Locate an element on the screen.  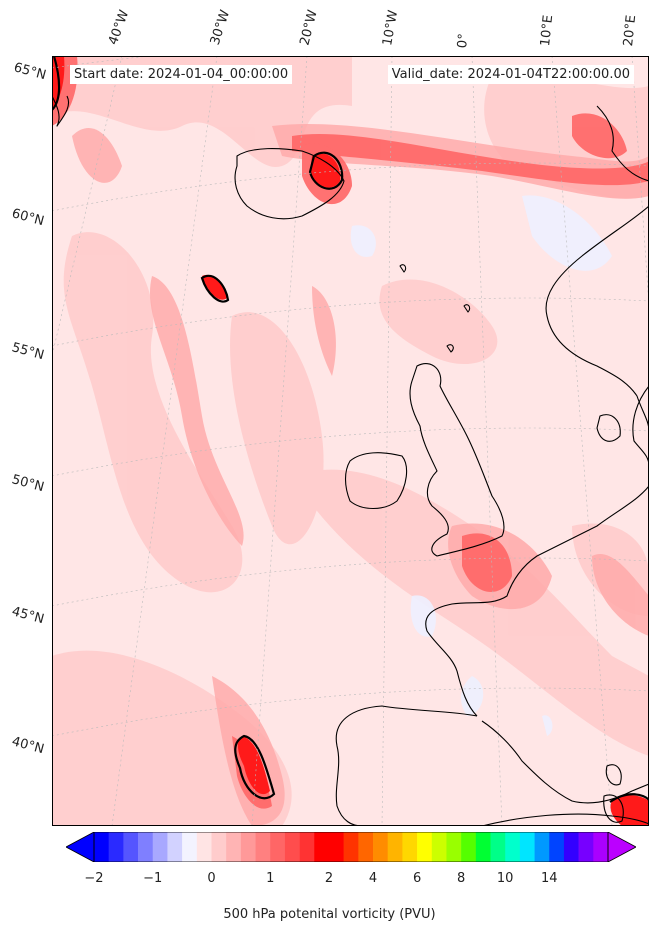
coast-ireland is located at coordinates (376, 481).